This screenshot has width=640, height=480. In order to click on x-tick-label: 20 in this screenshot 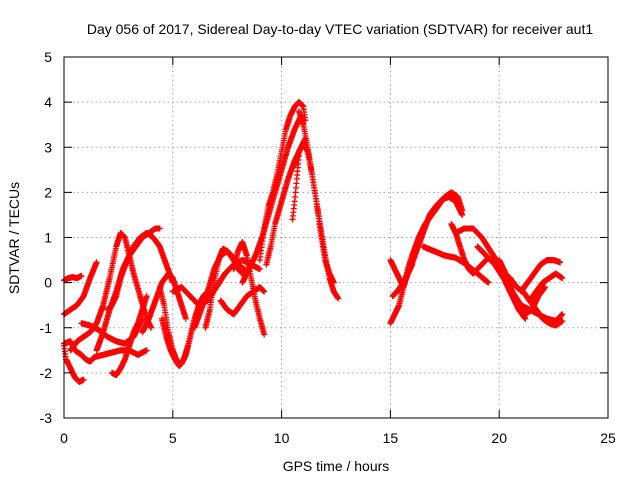, I will do `click(499, 438)`.